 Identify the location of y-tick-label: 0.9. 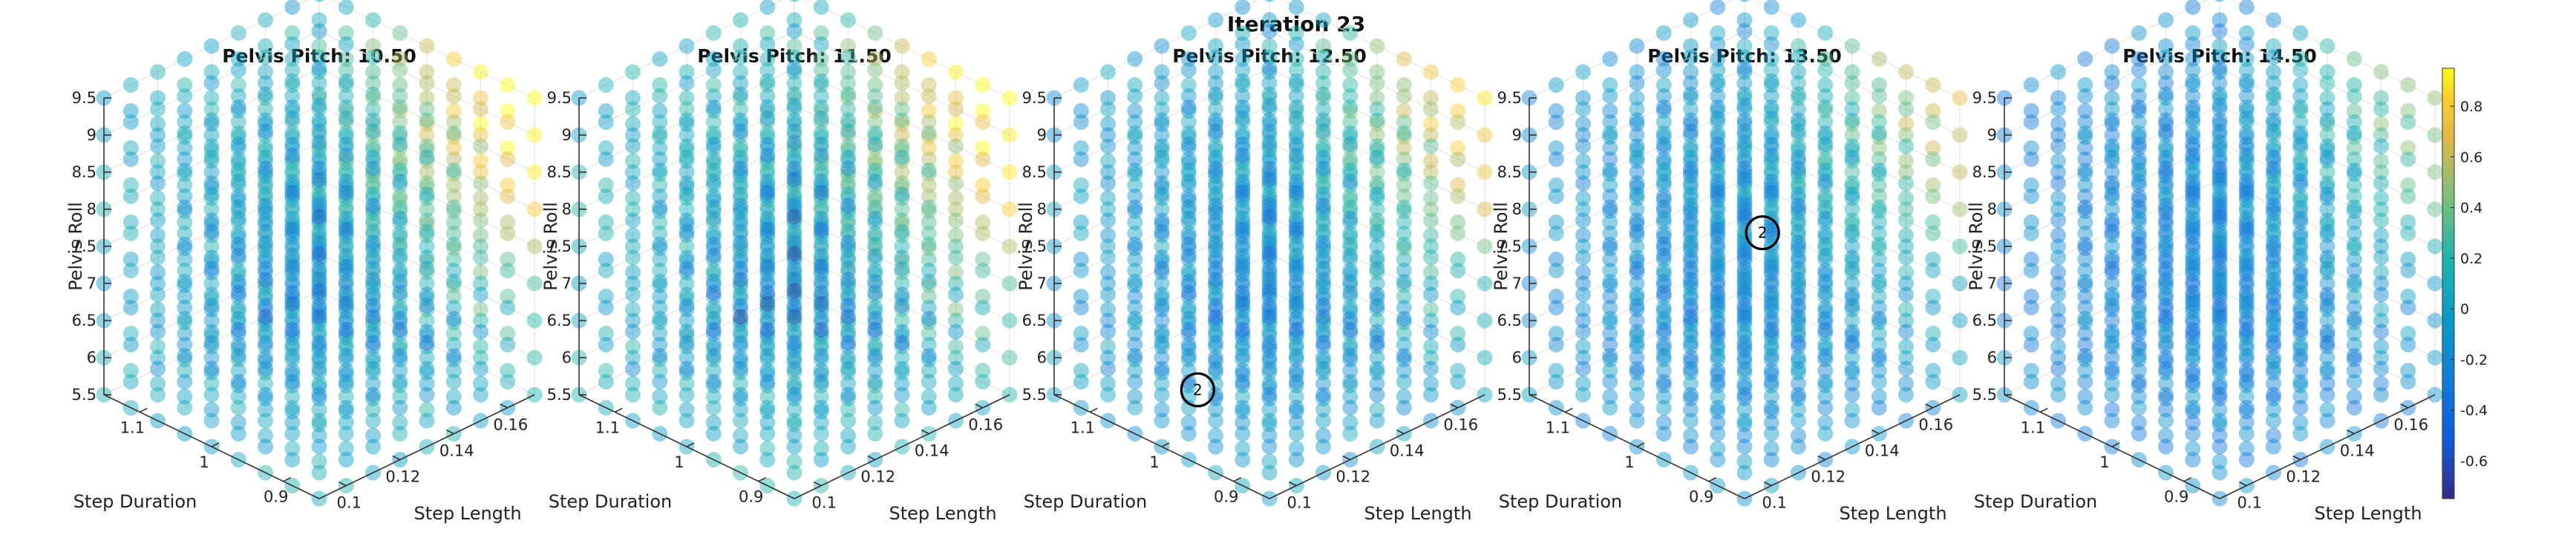
(2176, 497).